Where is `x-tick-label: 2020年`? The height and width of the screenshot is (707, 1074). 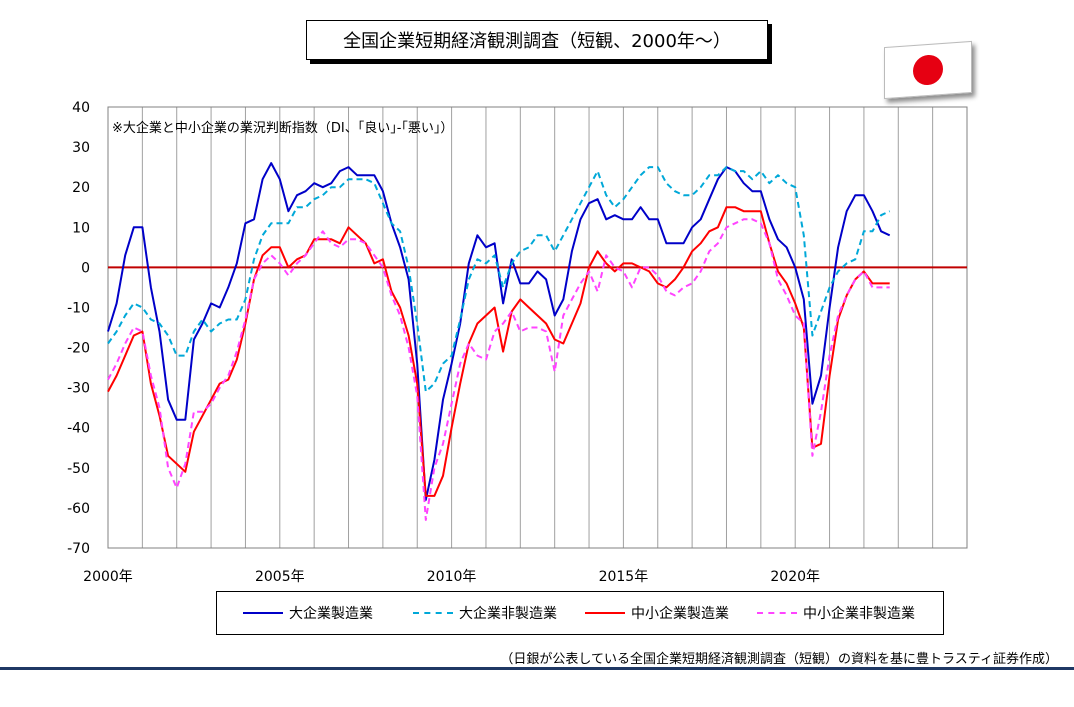 x-tick-label: 2020年 is located at coordinates (795, 577).